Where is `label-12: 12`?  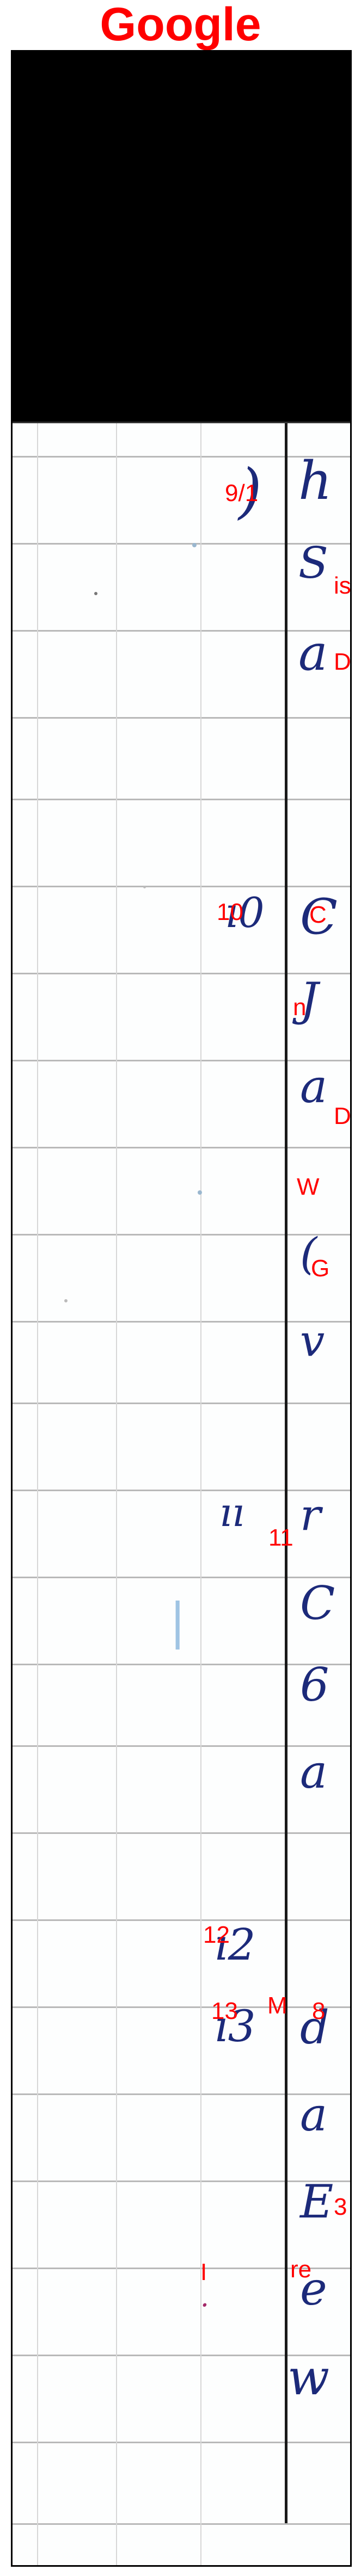 label-12: 12 is located at coordinates (216, 1935).